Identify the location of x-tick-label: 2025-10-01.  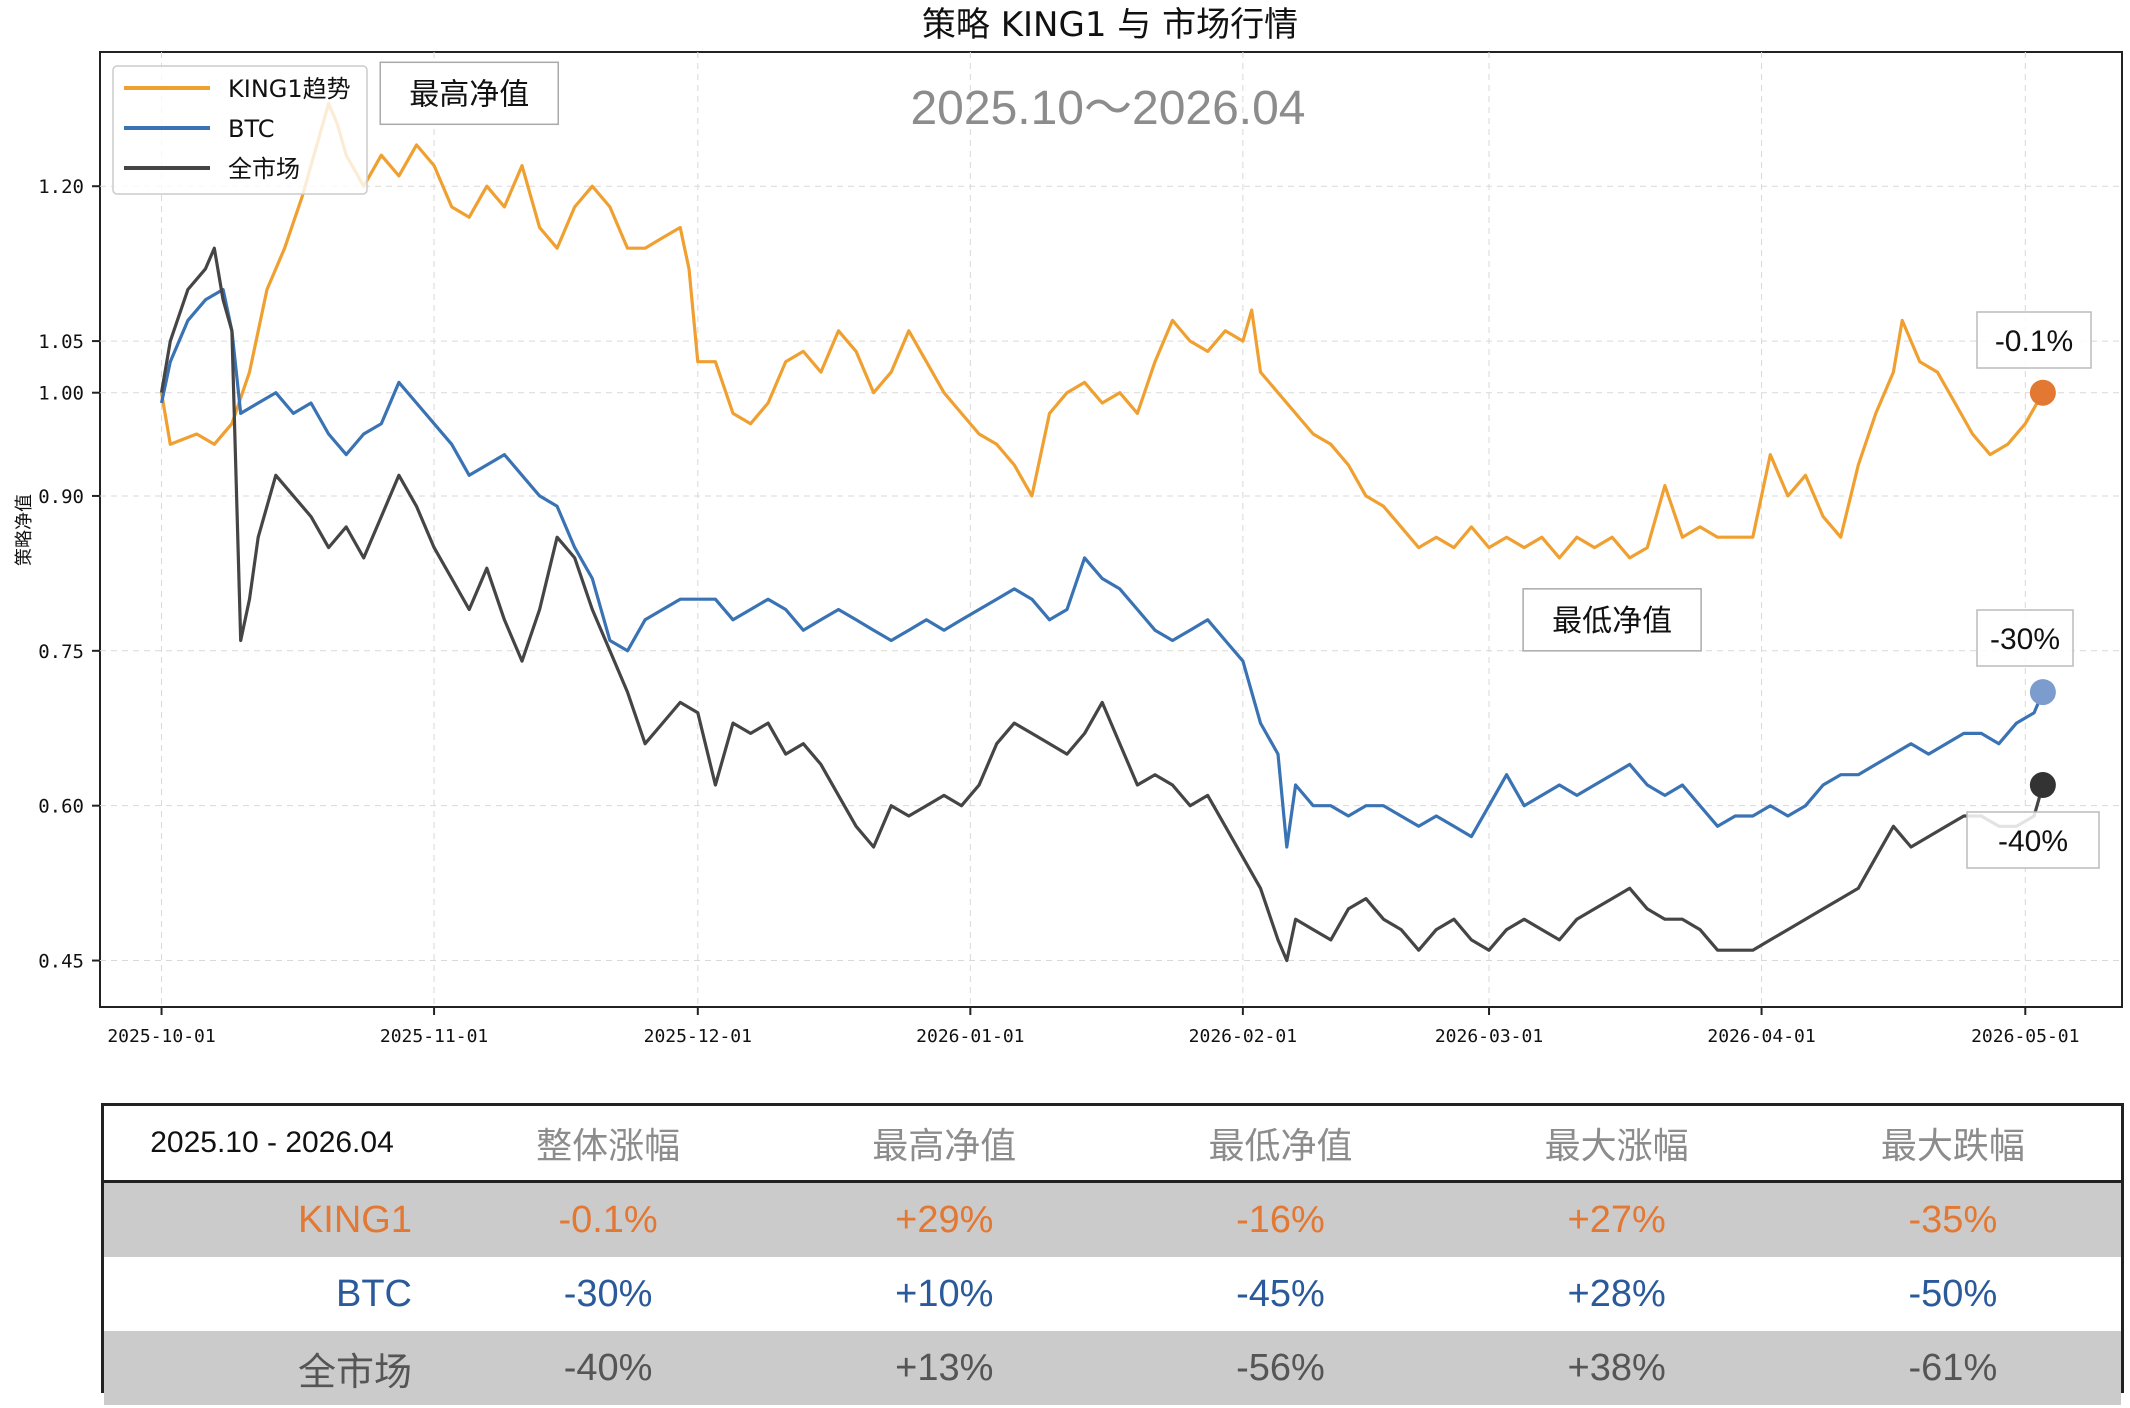
(161, 1036).